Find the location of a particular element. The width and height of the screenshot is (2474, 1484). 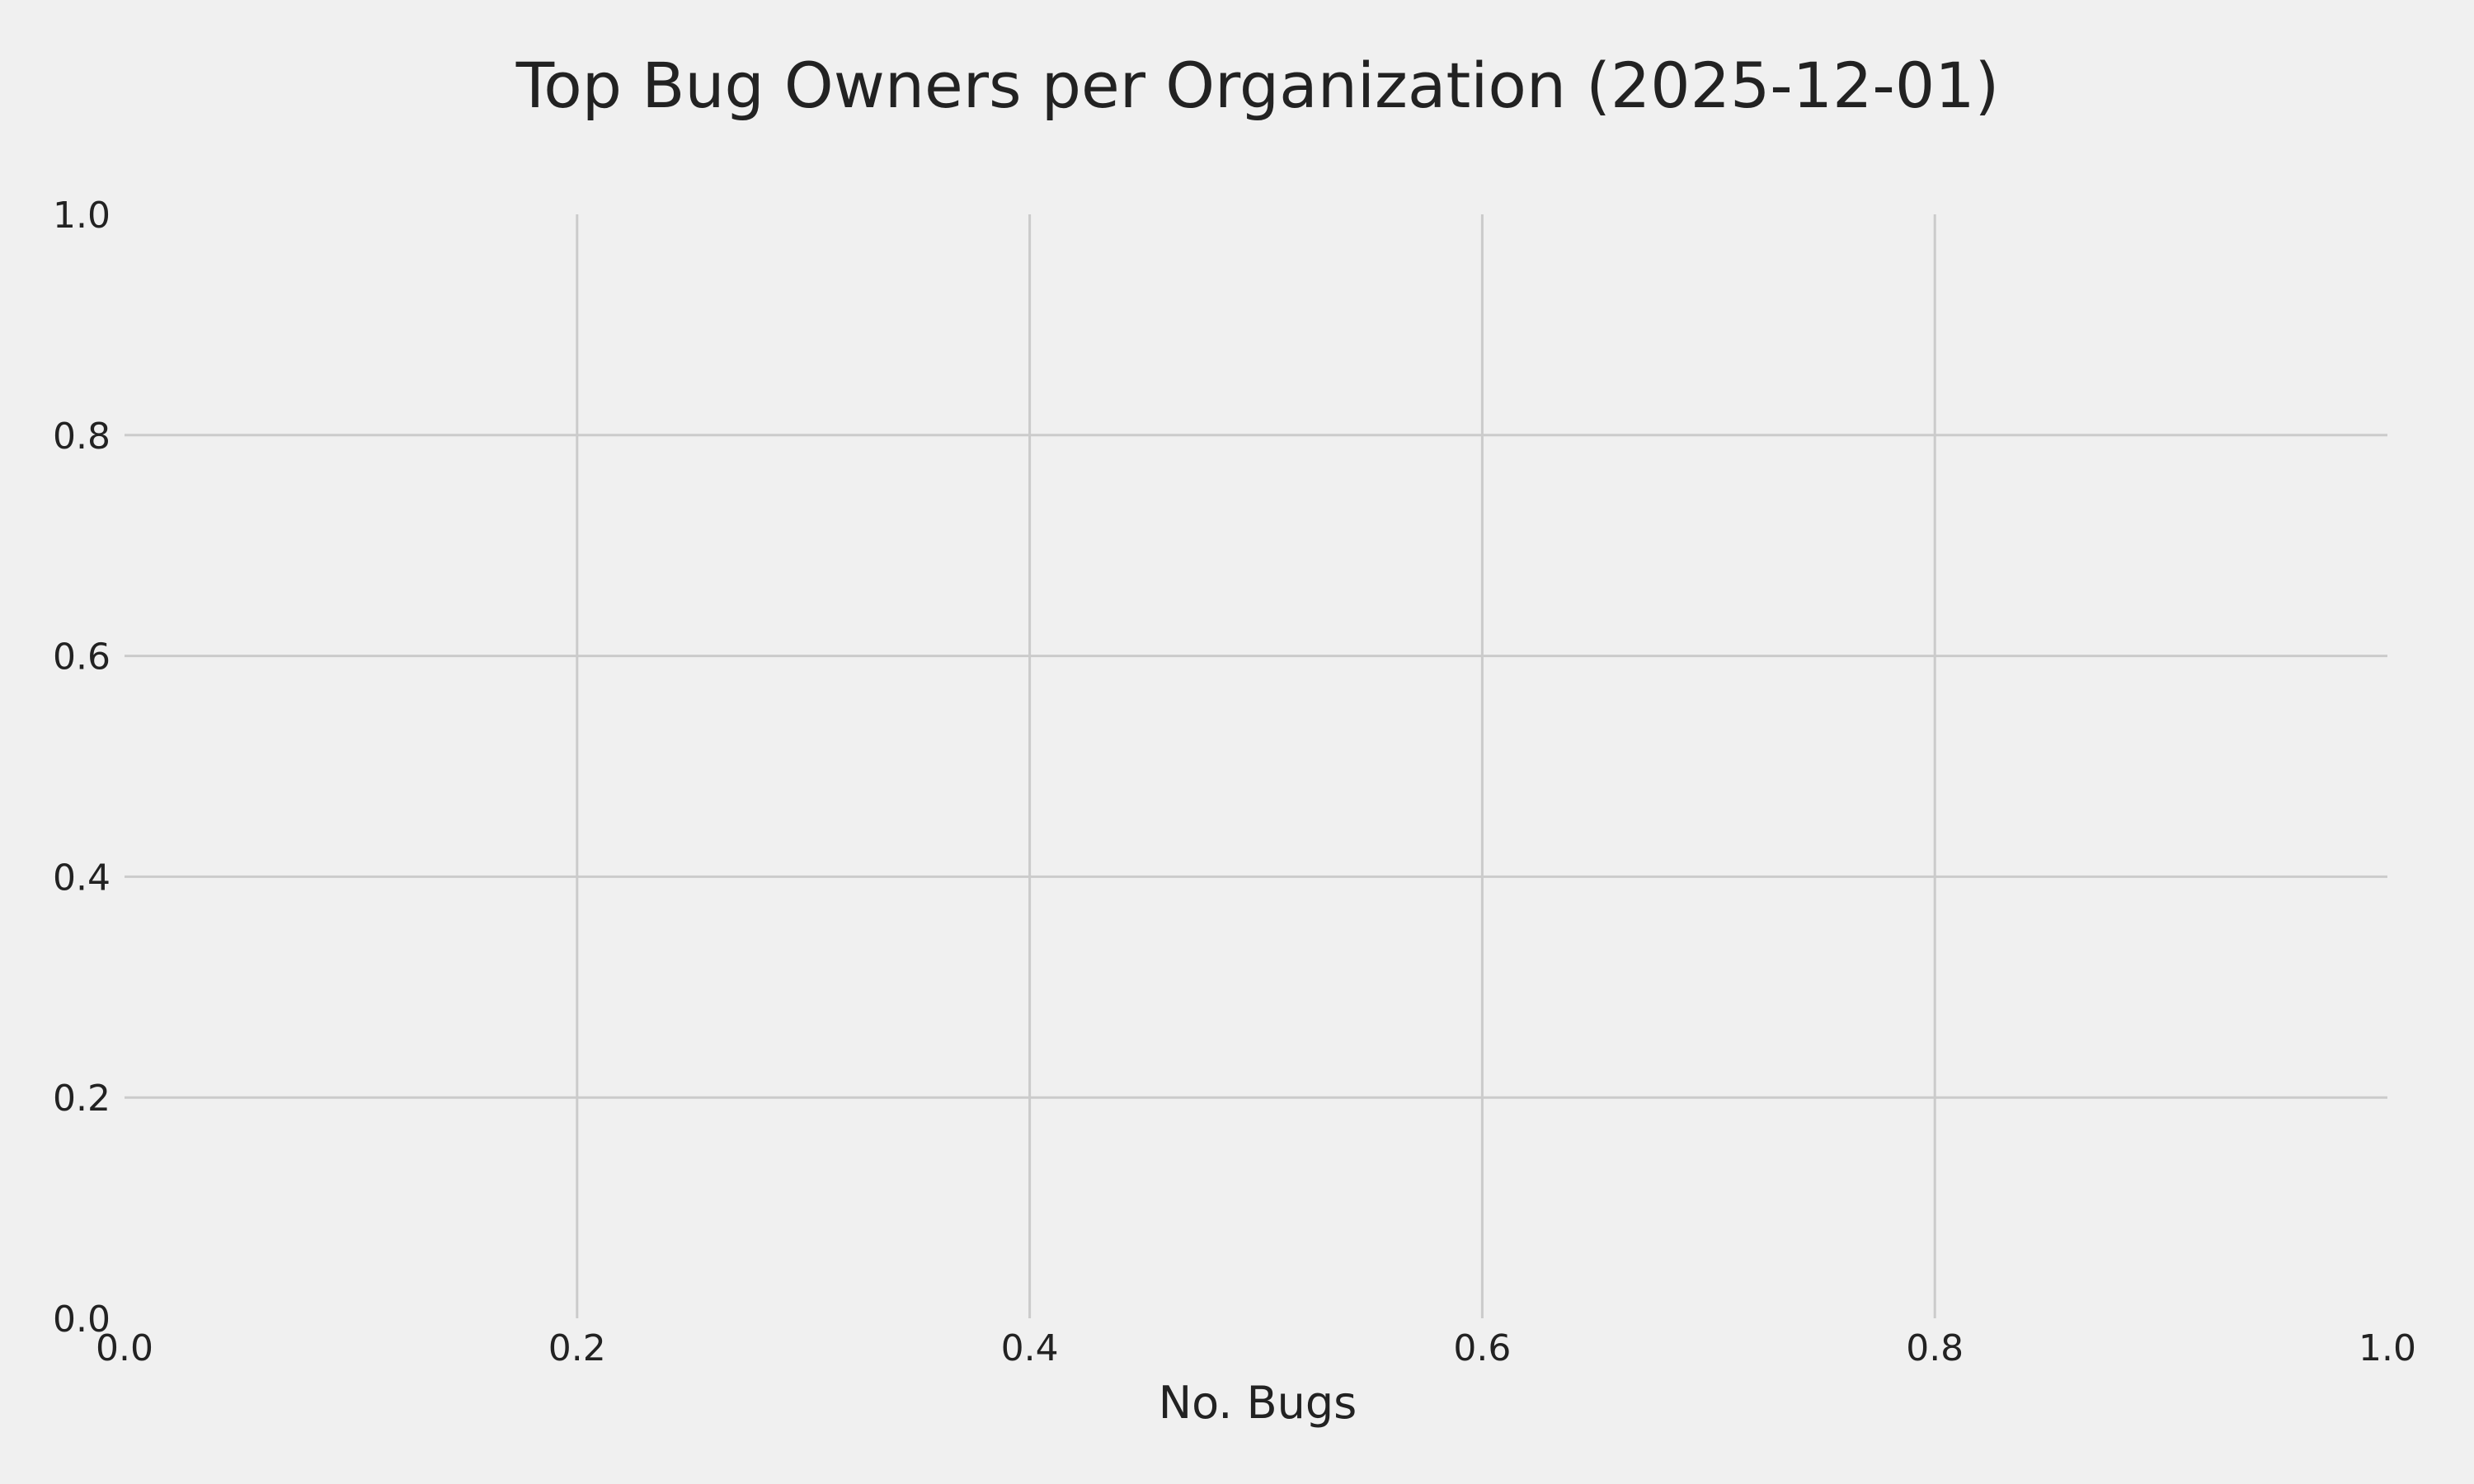

y-tick-label: 0.8 is located at coordinates (82, 437).